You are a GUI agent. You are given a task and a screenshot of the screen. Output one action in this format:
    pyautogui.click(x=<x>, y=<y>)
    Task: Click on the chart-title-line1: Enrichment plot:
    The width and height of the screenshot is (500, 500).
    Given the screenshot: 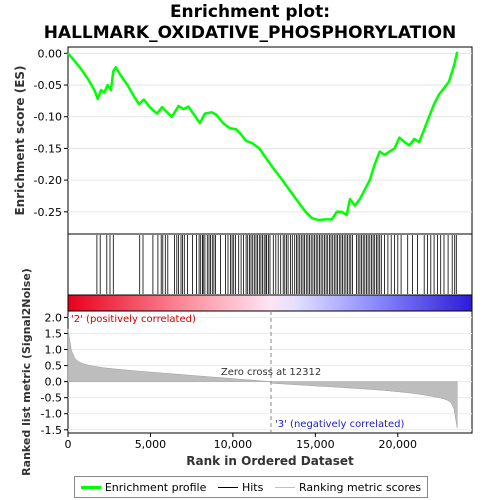 What is the action you would take?
    pyautogui.click(x=250, y=12)
    